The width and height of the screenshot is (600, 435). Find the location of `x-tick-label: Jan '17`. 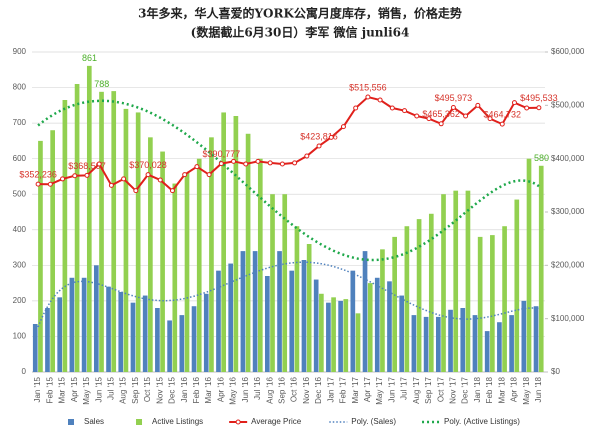

x-tick-label: Jan '17 is located at coordinates (330, 389).